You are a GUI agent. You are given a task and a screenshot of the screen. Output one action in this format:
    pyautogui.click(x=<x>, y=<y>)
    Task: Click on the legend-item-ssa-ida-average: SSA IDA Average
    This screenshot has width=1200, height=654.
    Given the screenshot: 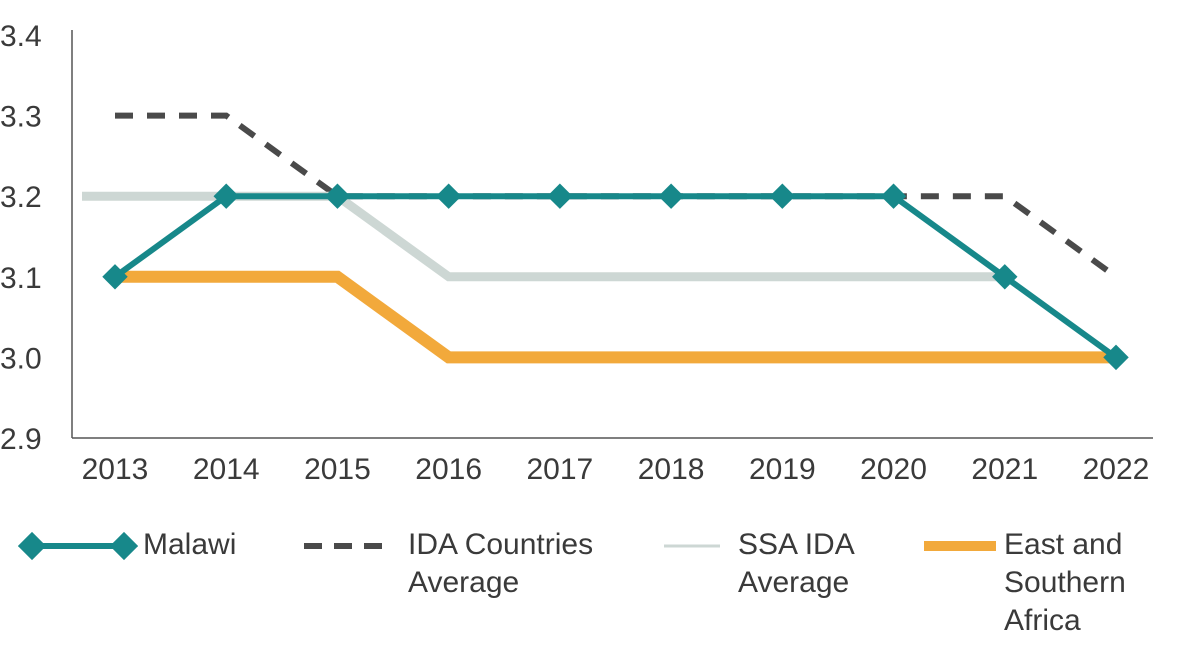 What is the action you would take?
    pyautogui.click(x=780, y=587)
    